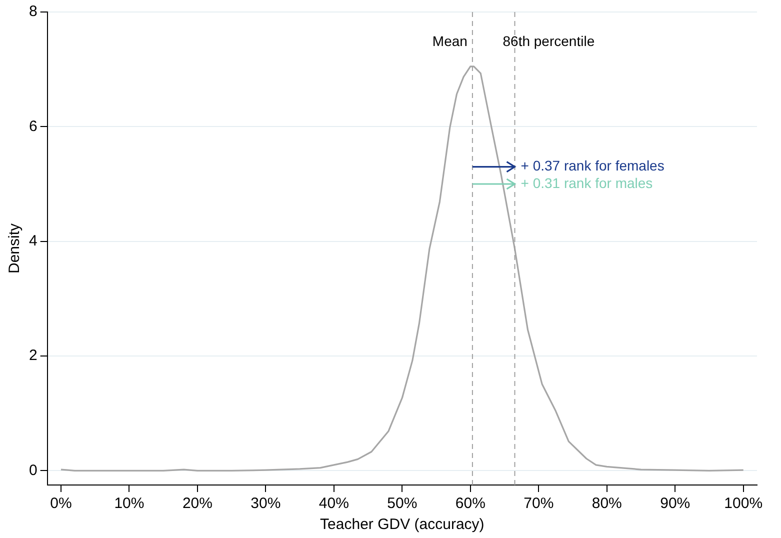 Image resolution: width=781 pixels, height=538 pixels. Describe the element at coordinates (33, 355) in the screenshot. I see `y-tick-label: 2` at that location.